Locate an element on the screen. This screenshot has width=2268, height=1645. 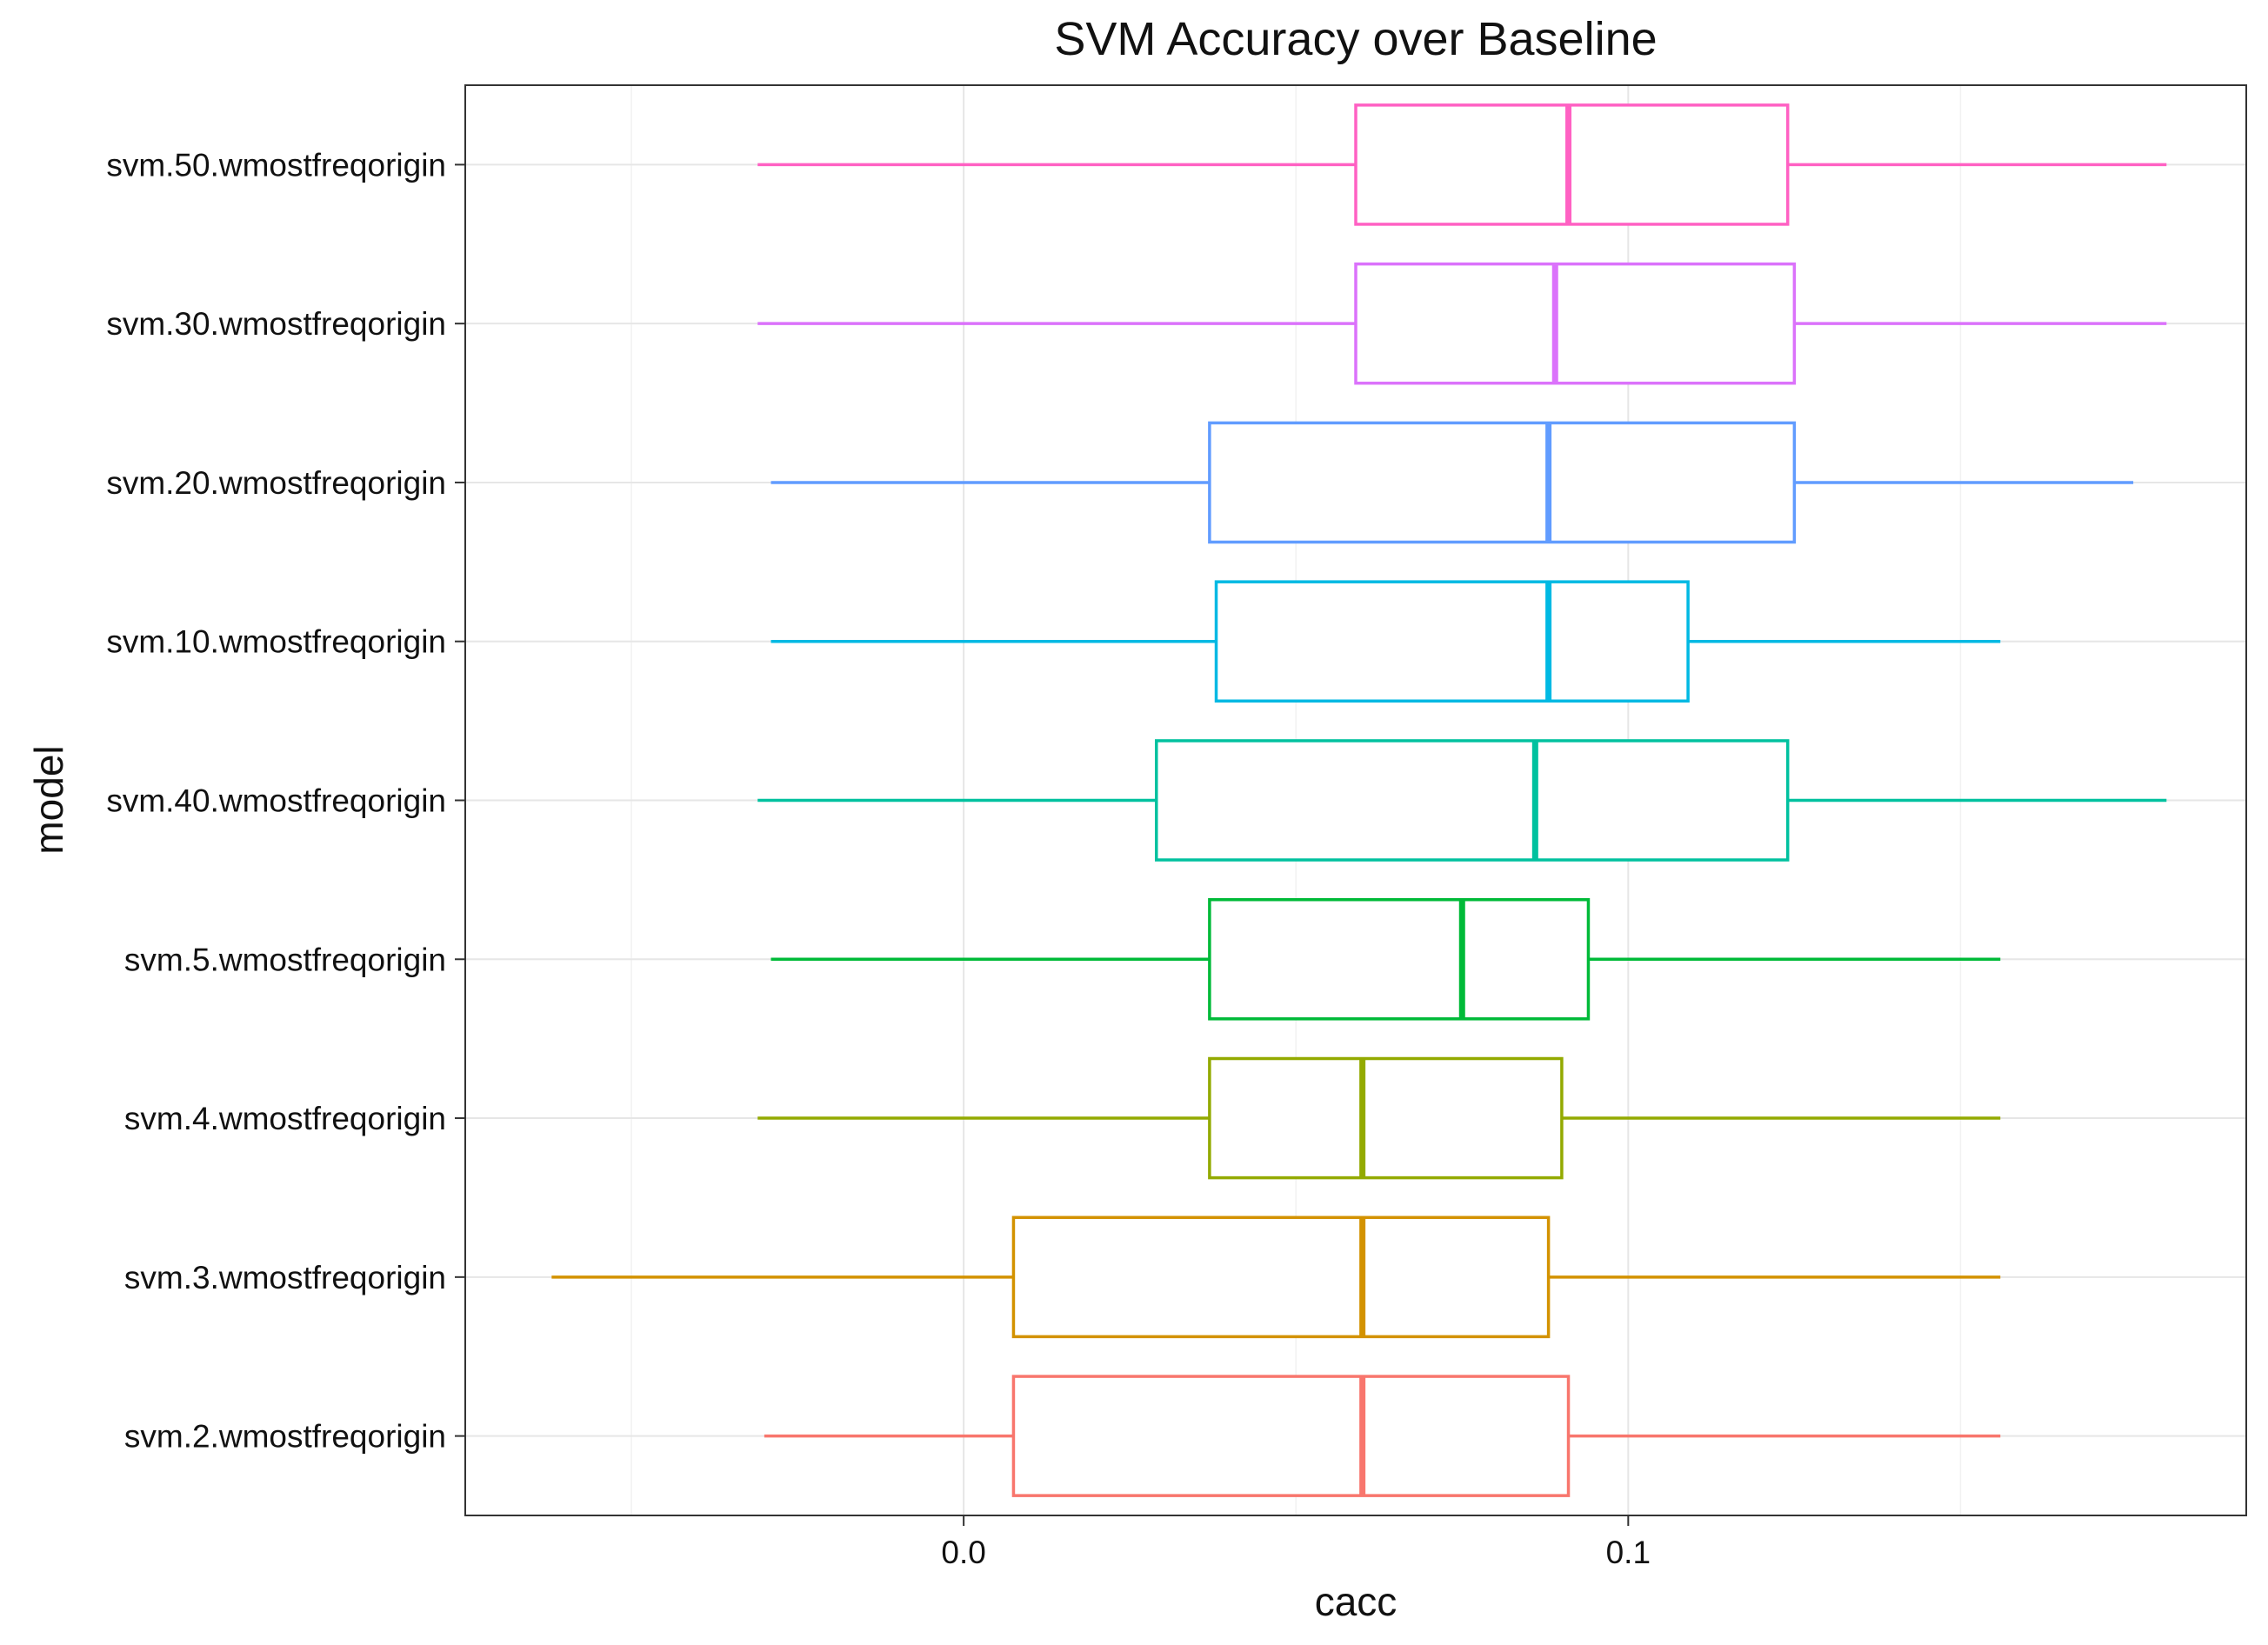
box-svm.50.wmostfreqorigin is located at coordinates (1462, 164).